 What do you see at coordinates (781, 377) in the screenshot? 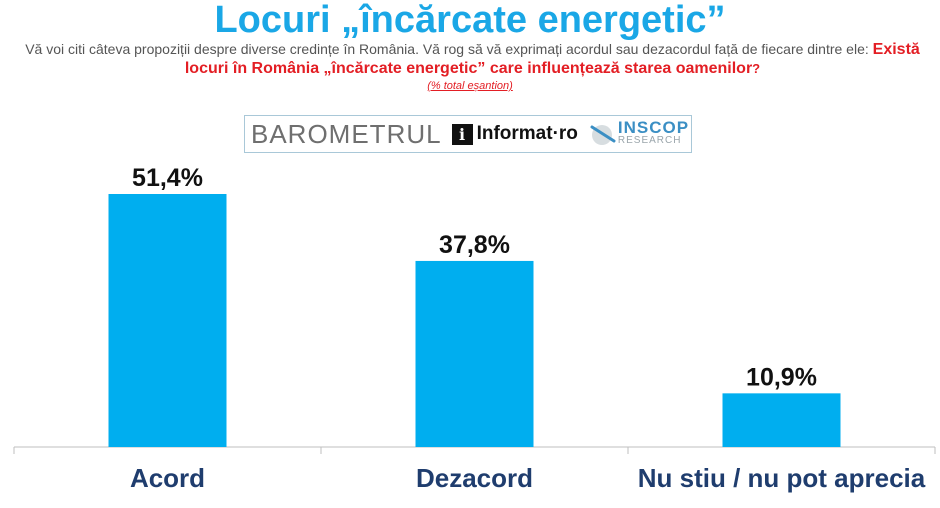
I see `data-label: 10,9%` at bounding box center [781, 377].